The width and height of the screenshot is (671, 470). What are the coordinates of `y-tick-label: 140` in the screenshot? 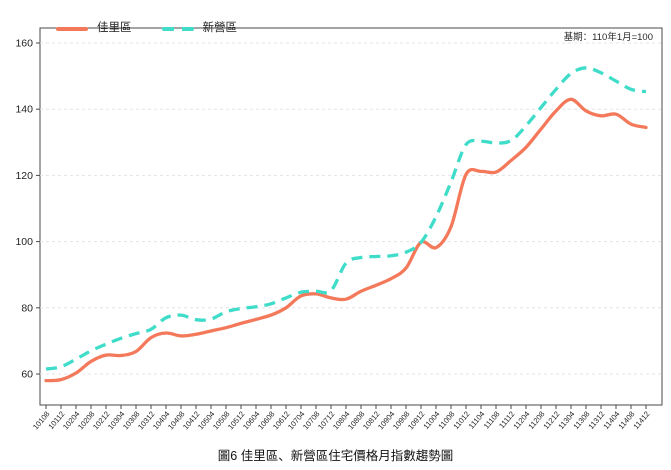 It's located at (24, 110).